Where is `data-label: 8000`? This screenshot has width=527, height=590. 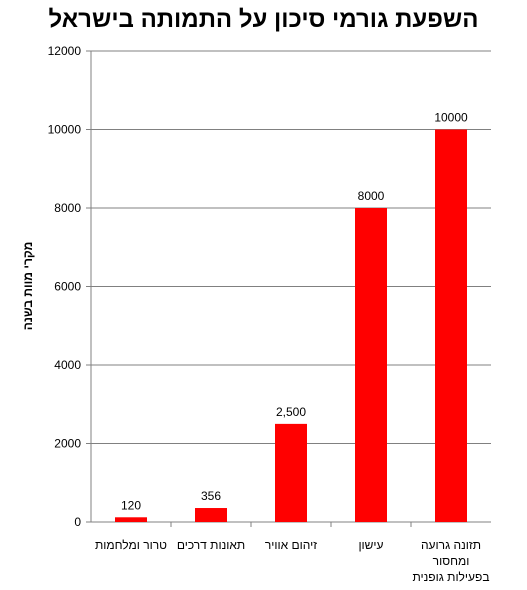 data-label: 8000 is located at coordinates (371, 196).